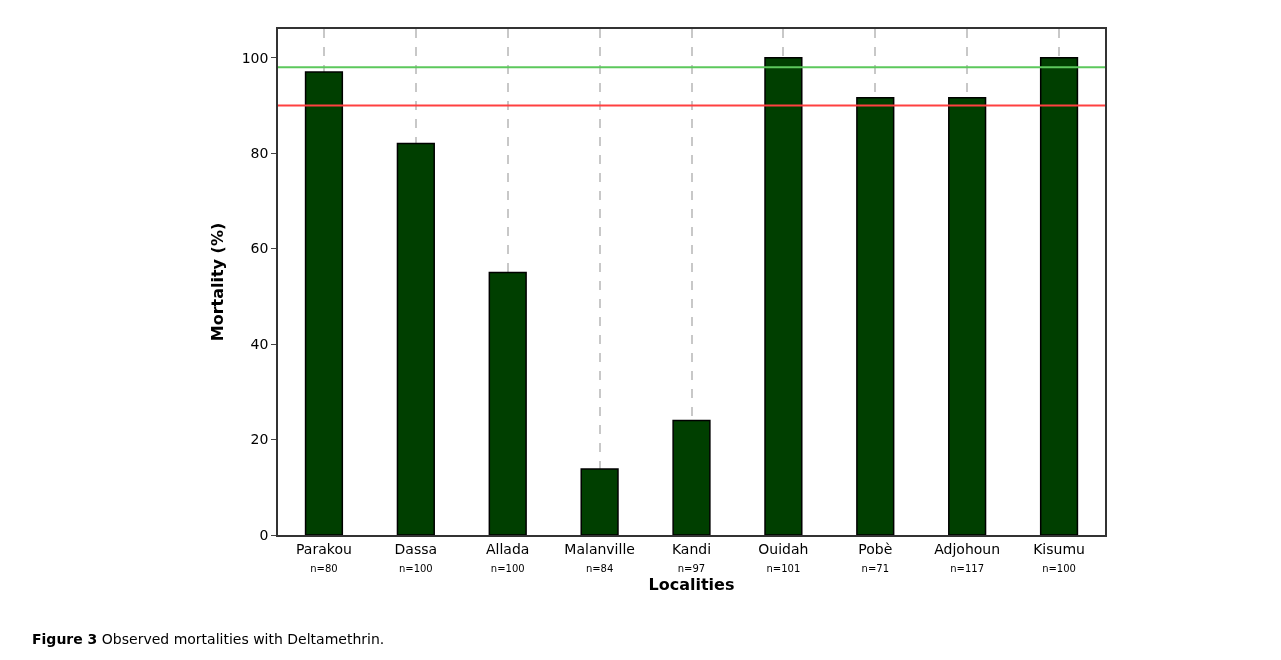 This screenshot has width=1281, height=660. Describe the element at coordinates (324, 557) in the screenshot. I see `x-tick-label: Parakou n=80` at that location.